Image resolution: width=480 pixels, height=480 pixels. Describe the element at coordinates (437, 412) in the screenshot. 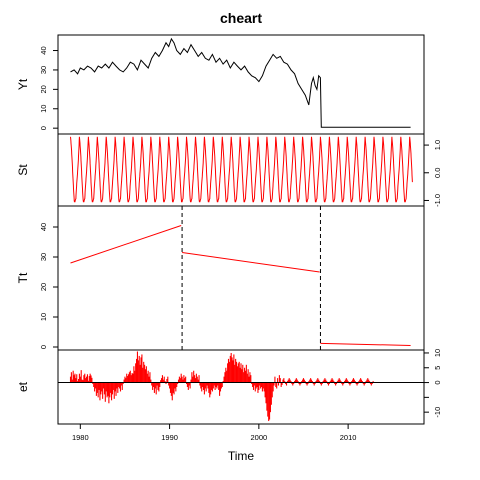

I see `y-tick-label: -10` at that location.